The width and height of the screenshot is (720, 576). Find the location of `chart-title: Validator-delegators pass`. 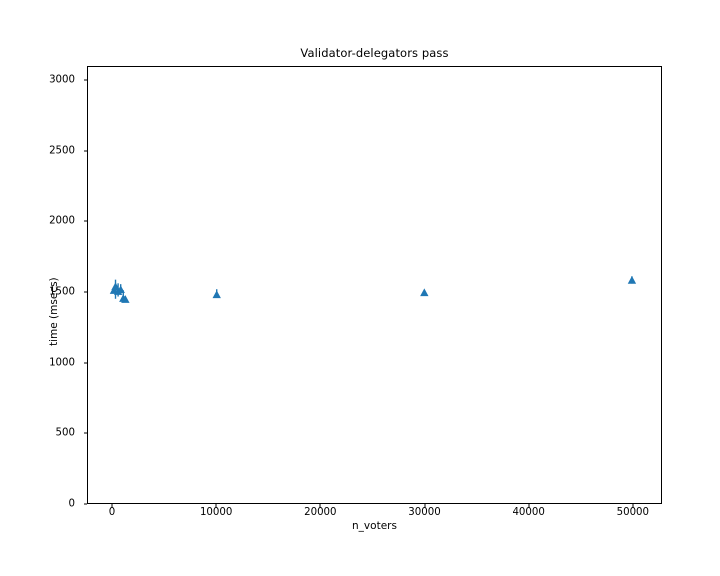

chart-title: Validator-delegators pass is located at coordinates (374, 53).